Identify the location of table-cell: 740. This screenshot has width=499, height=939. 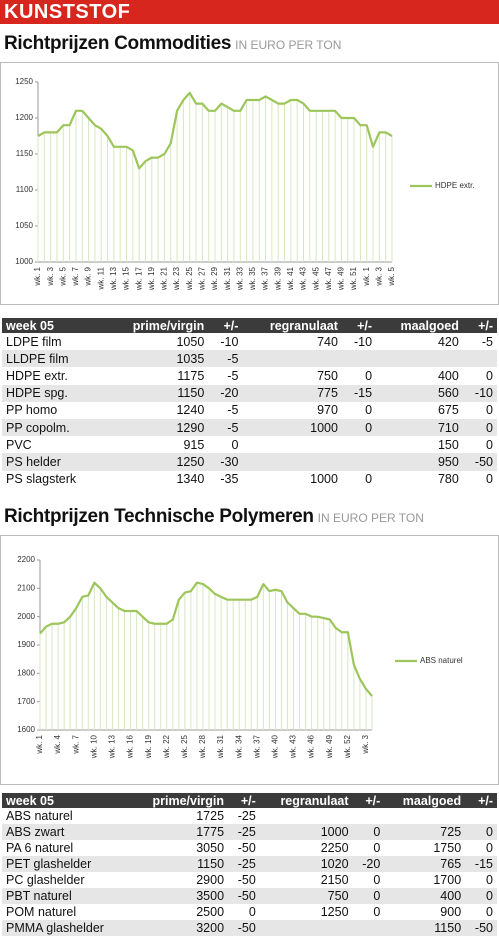
(327, 341).